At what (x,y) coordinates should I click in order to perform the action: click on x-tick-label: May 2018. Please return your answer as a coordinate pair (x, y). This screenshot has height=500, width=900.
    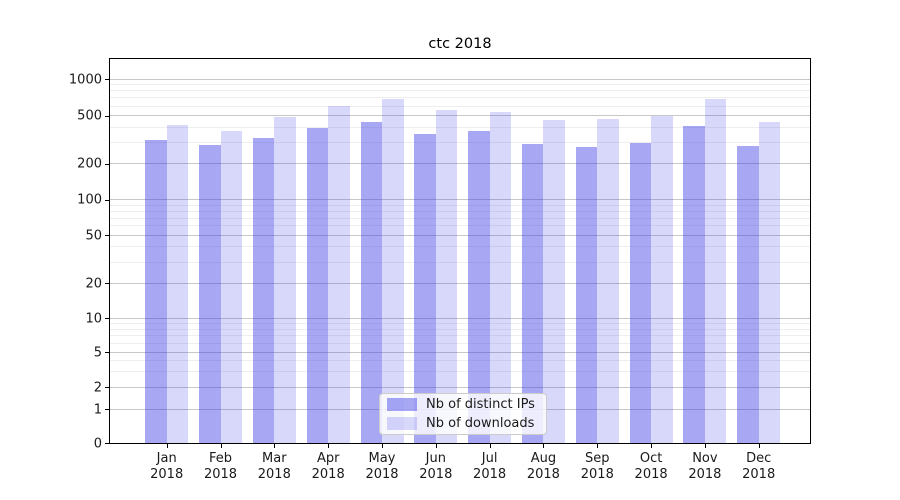
    Looking at the image, I should click on (382, 466).